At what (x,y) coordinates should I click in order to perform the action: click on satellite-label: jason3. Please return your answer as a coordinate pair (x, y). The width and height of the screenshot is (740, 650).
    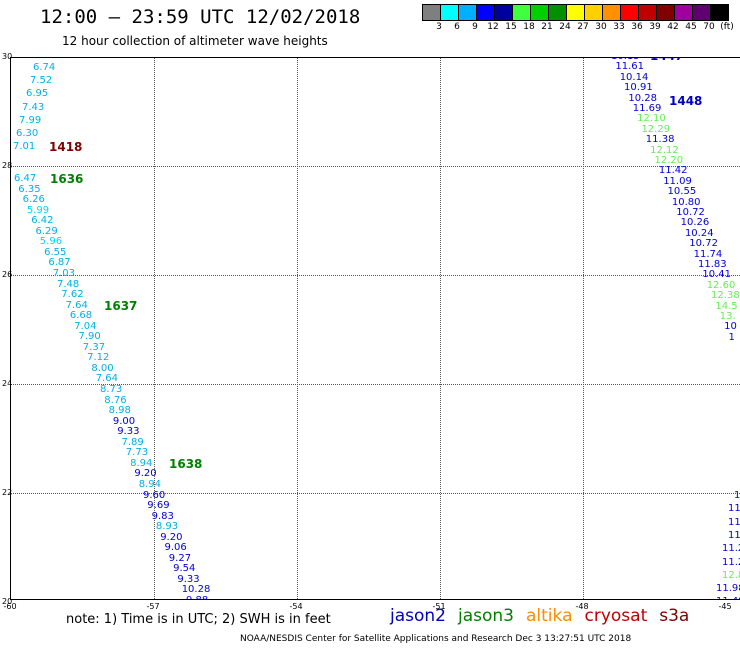
    Looking at the image, I should click on (486, 616).